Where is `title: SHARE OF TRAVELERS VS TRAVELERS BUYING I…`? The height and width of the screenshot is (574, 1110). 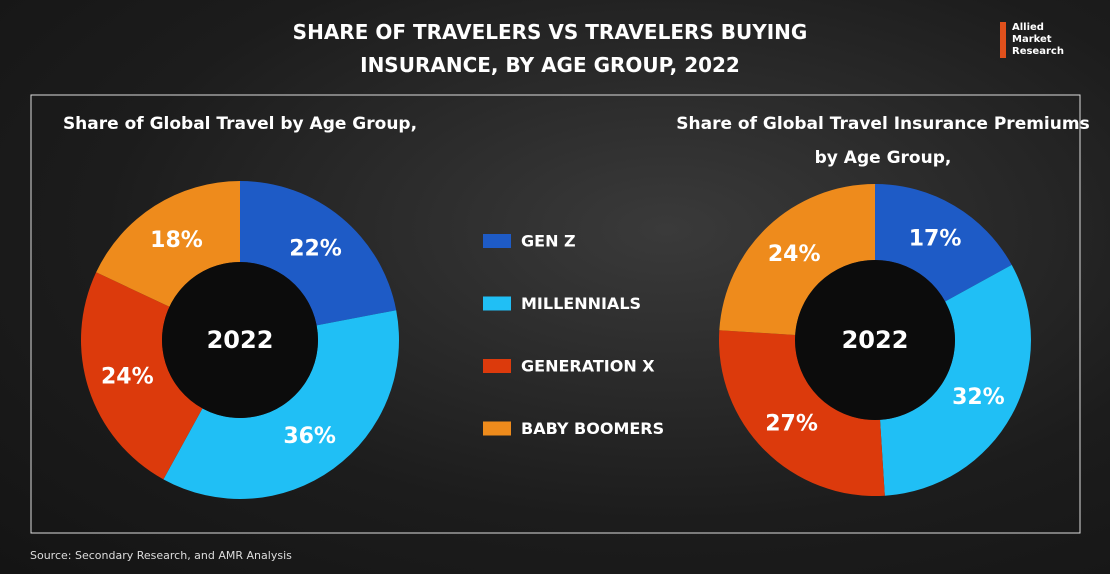 title: SHARE OF TRAVELERS VS TRAVELERS BUYING I… is located at coordinates (550, 48).